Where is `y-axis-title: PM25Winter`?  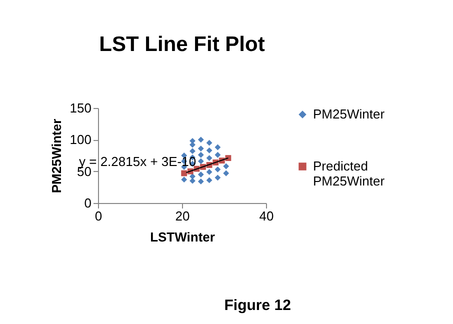 y-axis-title: PM25Winter is located at coordinates (56, 156).